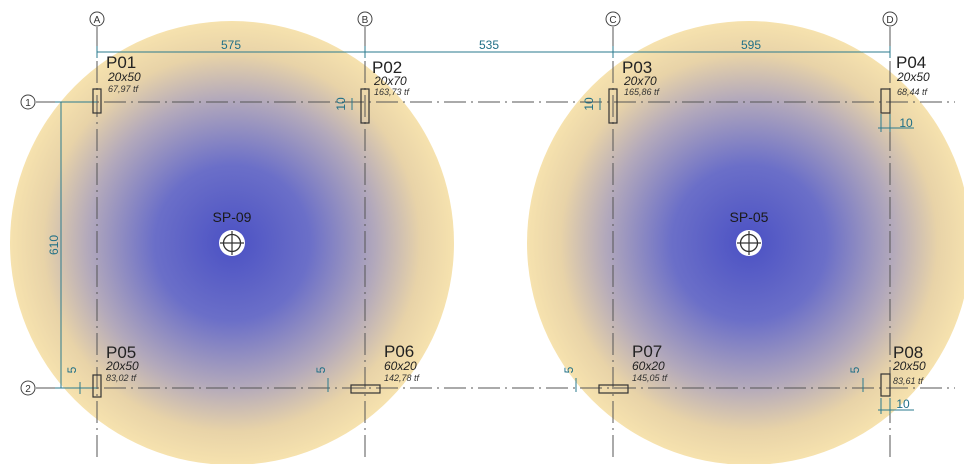  I want to click on axis-bubble-d: D, so click(890, 19).